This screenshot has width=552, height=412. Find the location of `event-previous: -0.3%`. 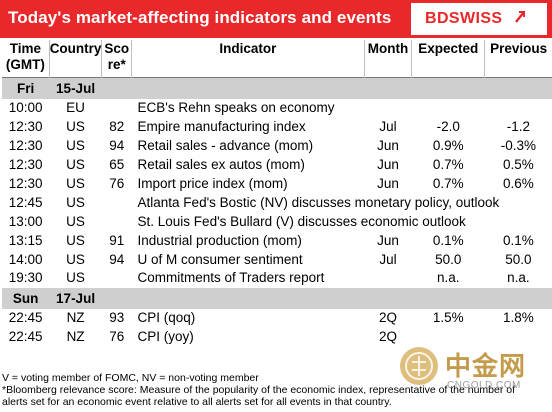

event-previous: -0.3% is located at coordinates (518, 146).